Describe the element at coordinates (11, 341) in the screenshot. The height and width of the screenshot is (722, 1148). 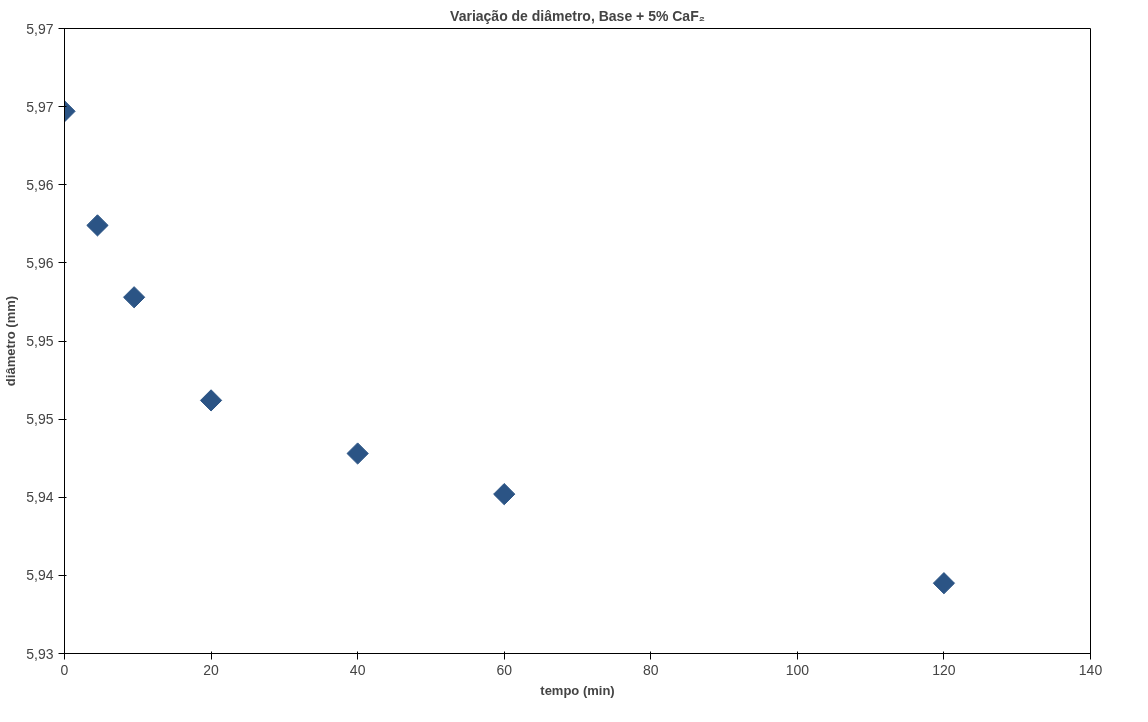
I see `y-axis-title: diâmetro (mm)` at that location.